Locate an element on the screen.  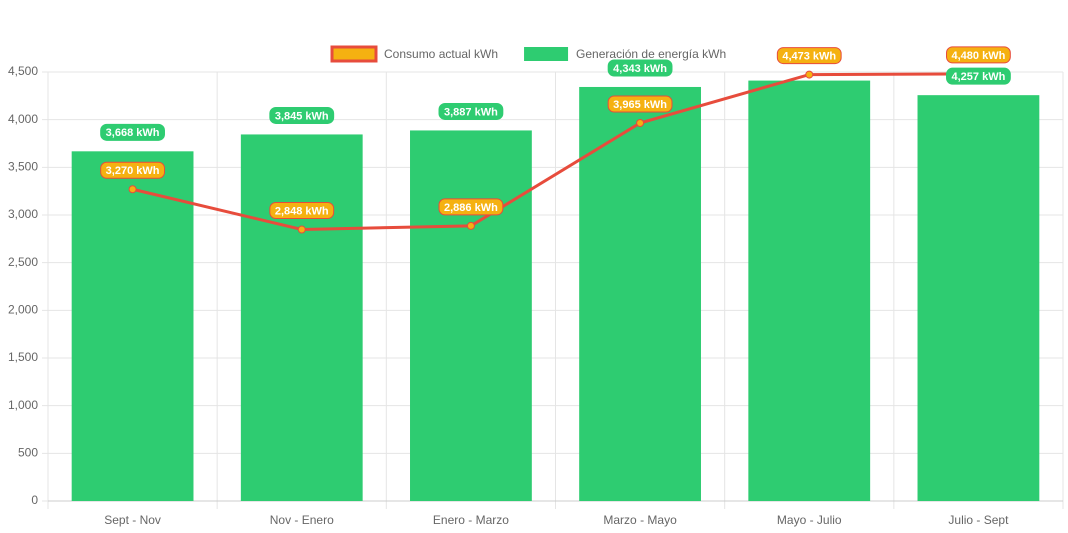
y-tick-label: 4,000 is located at coordinates (23, 119).